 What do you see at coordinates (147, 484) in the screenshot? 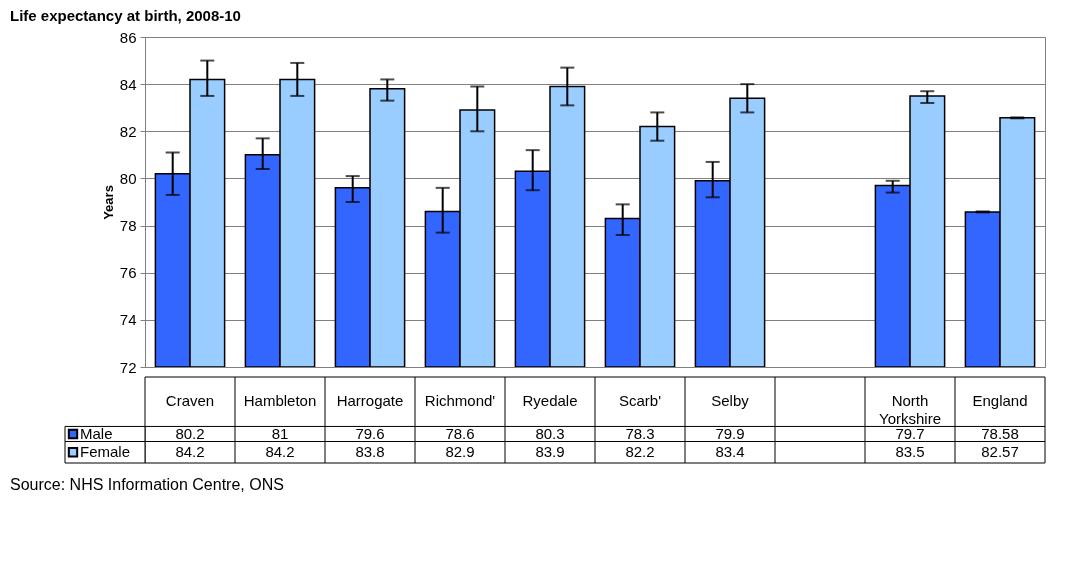
I see `source-note: Source: NHS Information Centre, ONS` at bounding box center [147, 484].